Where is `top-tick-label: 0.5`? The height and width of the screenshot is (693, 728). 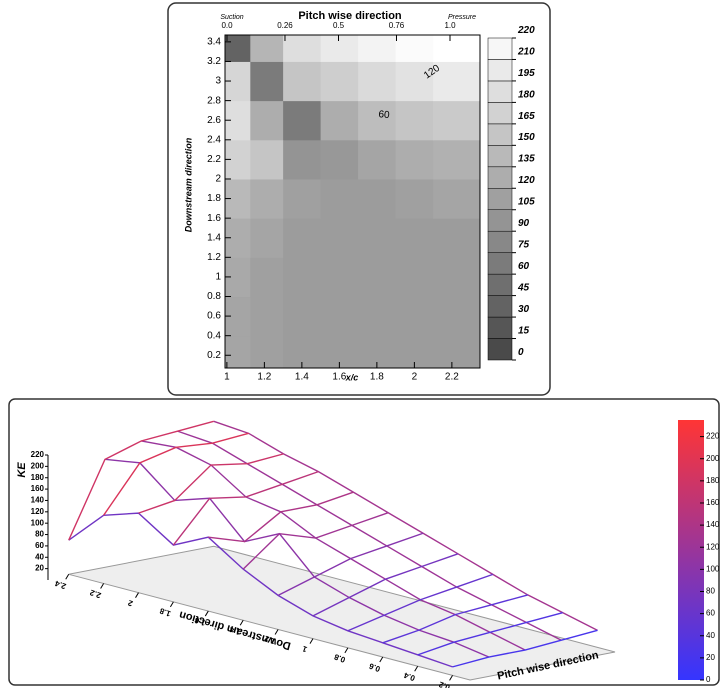
top-tick-label: 0.5 is located at coordinates (339, 25).